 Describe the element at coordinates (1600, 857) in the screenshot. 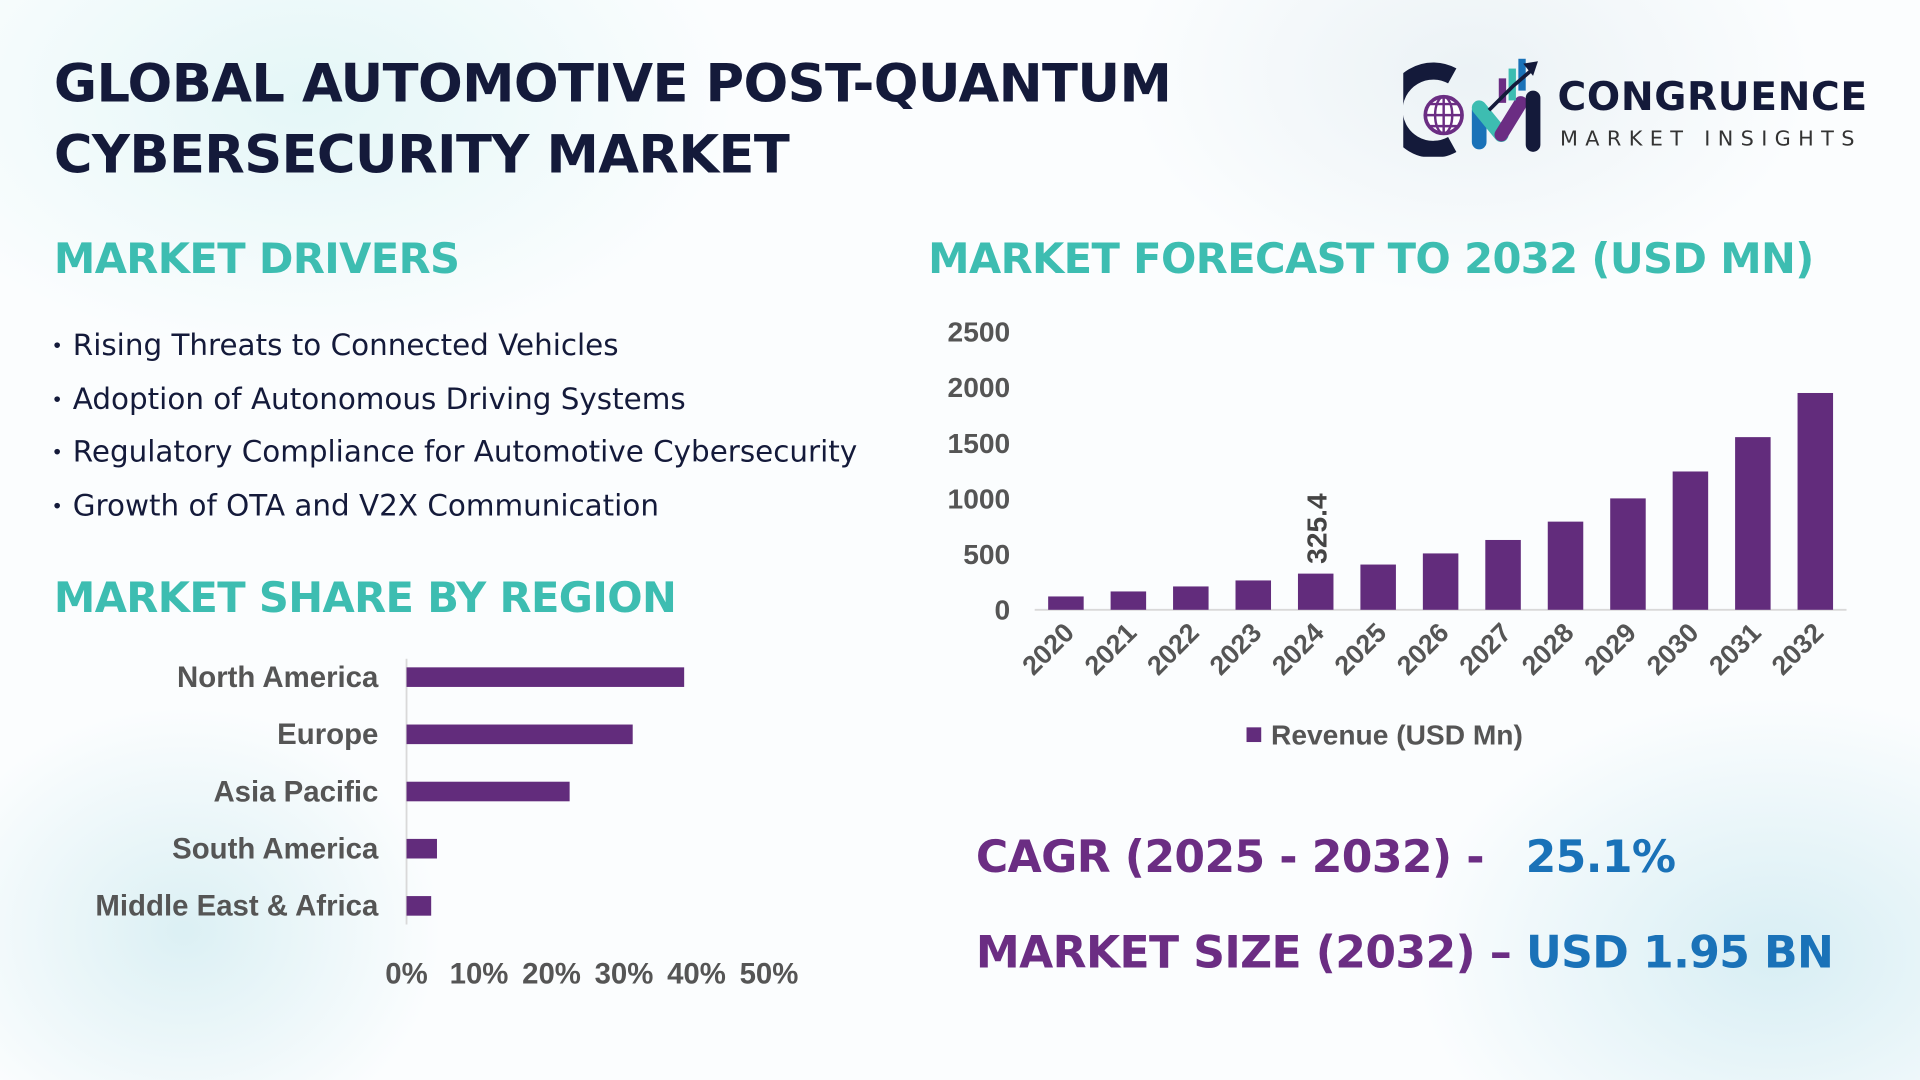

I see `cagr-value: 25.1%` at that location.